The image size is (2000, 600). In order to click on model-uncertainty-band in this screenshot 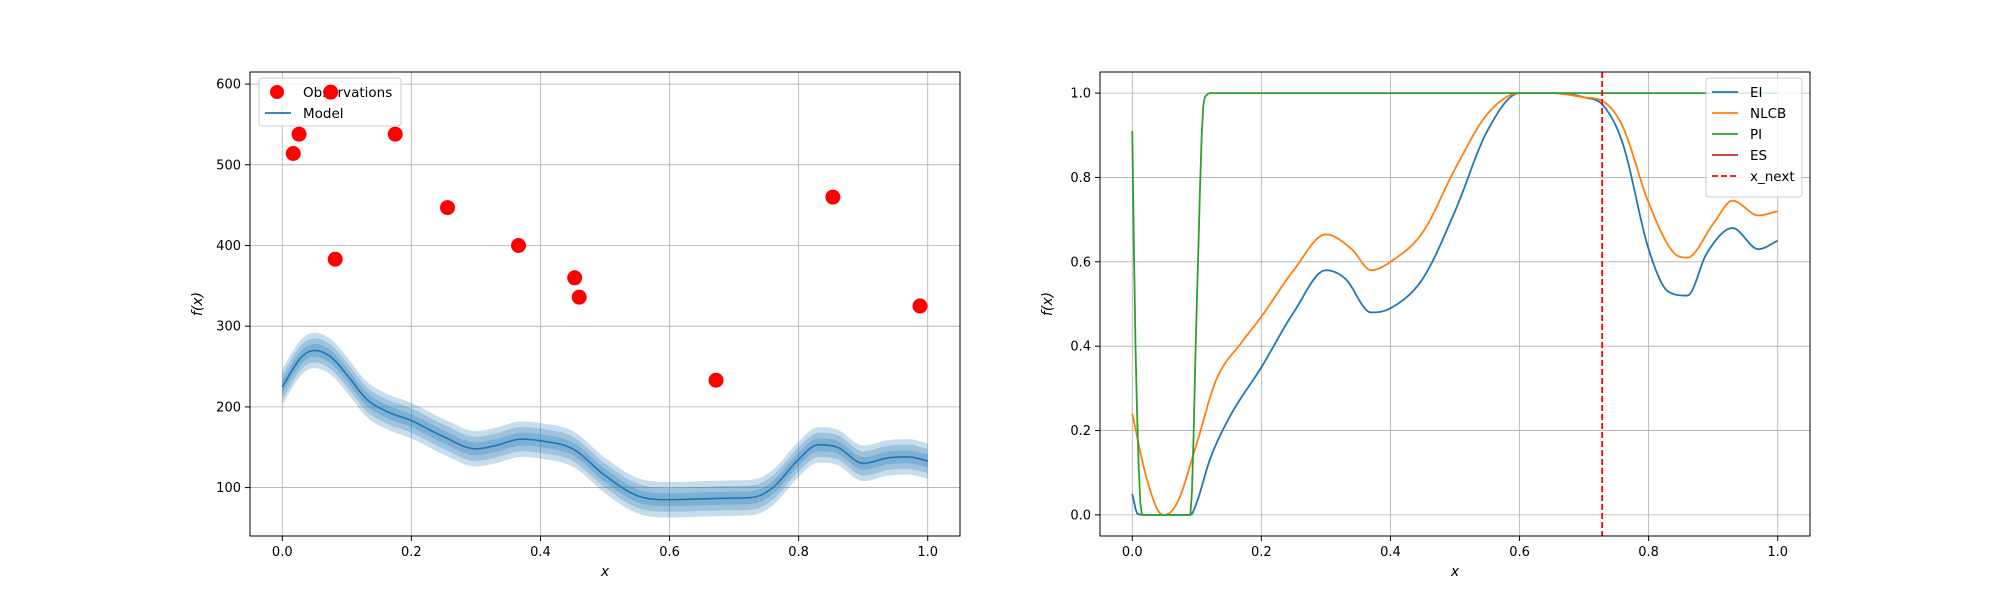, I will do `click(605, 425)`.